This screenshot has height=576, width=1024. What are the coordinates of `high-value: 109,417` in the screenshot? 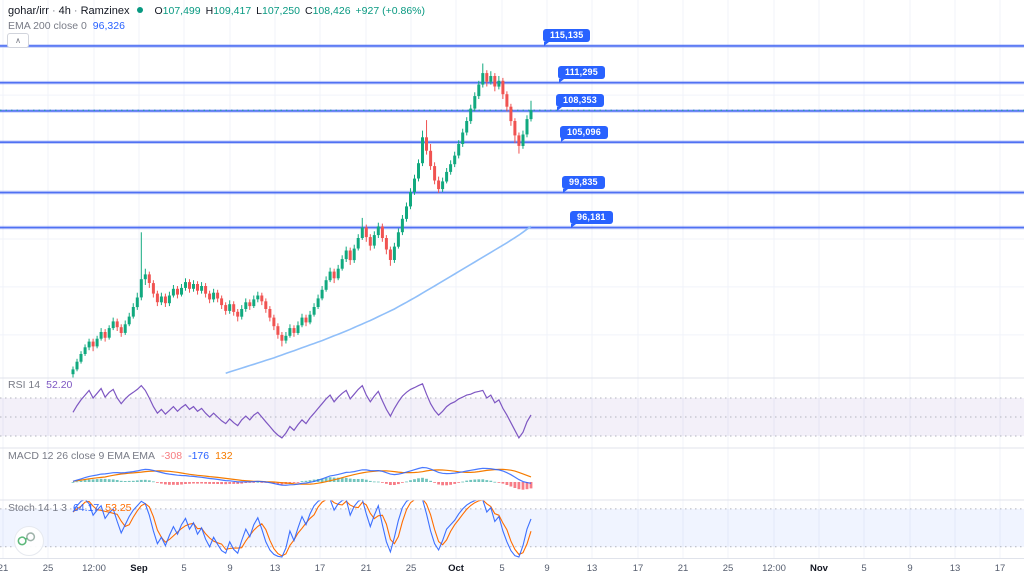 It's located at (232, 11).